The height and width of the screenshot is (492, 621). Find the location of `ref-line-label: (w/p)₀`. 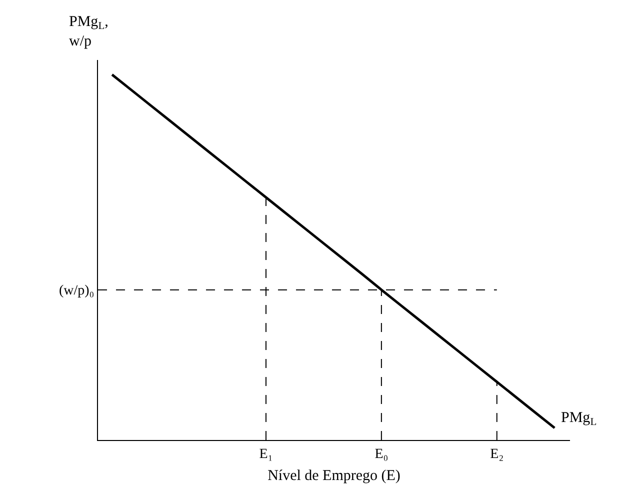

ref-line-label: (w/p)₀ is located at coordinates (76, 291).